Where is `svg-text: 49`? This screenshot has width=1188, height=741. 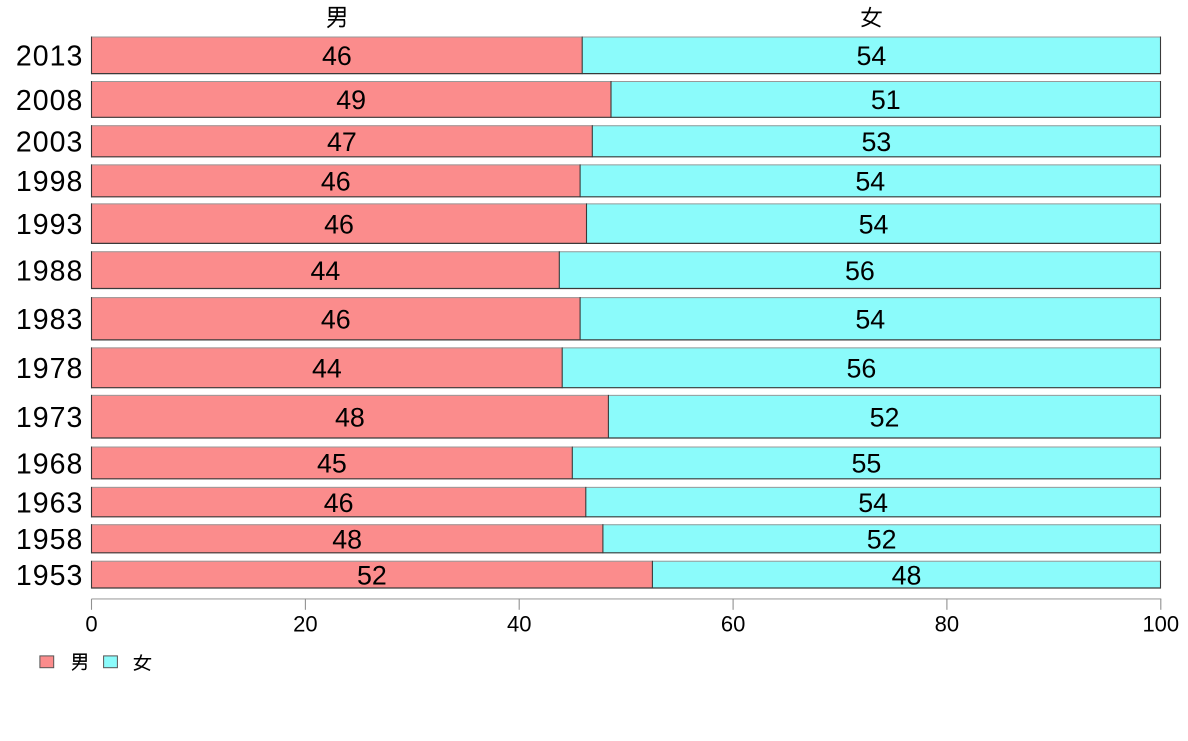 svg-text: 49 is located at coordinates (351, 100).